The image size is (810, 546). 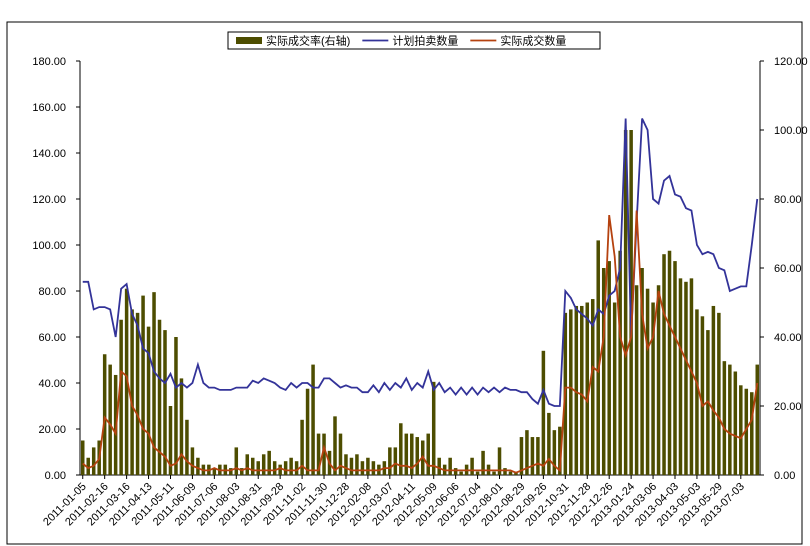 I want to click on legend: 实际成交率(右轴) 计划拍卖数量 实际成交数量, so click(x=414, y=40).